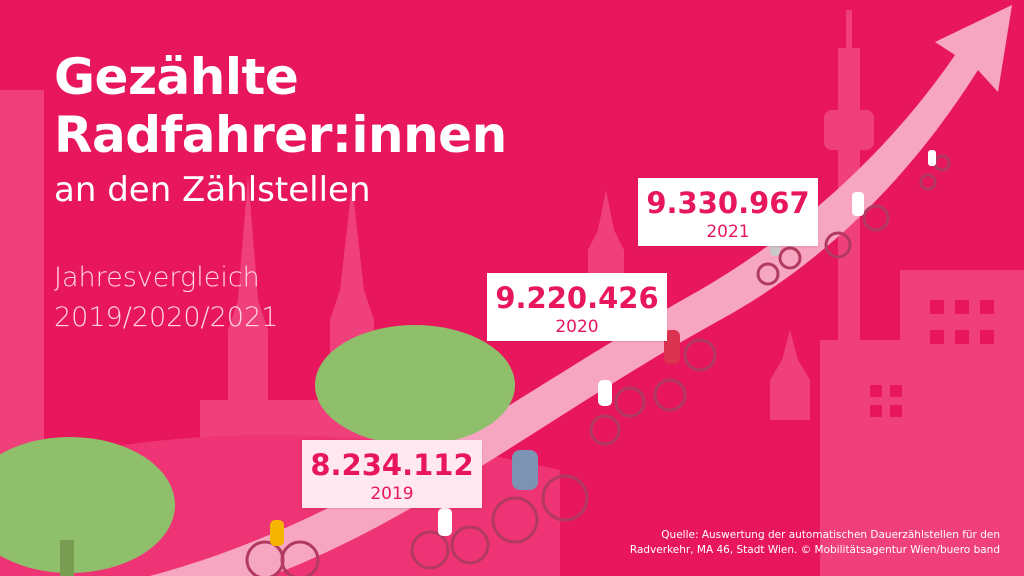 Image resolution: width=1024 pixels, height=576 pixels. What do you see at coordinates (87, 505) in the screenshot?
I see `tree-left` at bounding box center [87, 505].